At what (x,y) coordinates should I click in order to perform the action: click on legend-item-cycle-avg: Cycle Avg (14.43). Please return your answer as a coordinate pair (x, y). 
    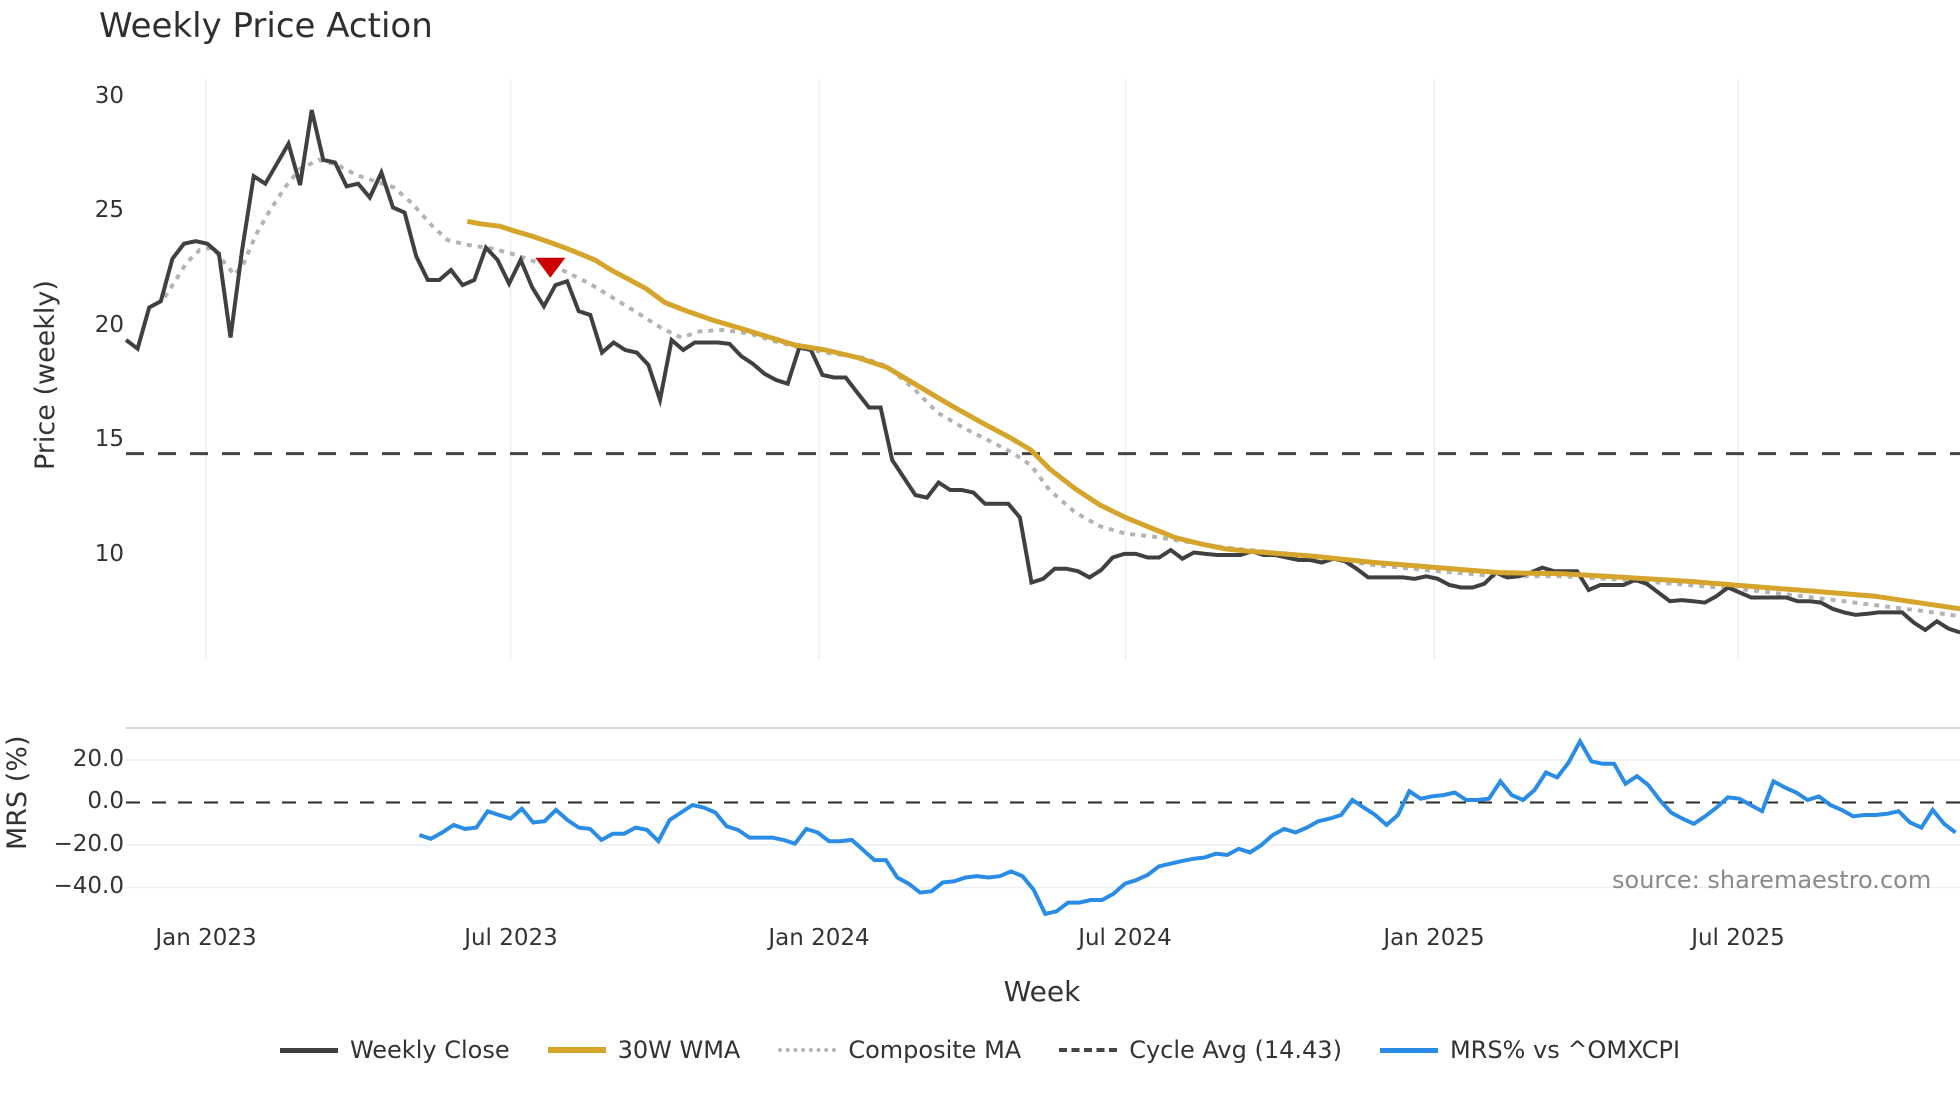
    Looking at the image, I should click on (1191, 1050).